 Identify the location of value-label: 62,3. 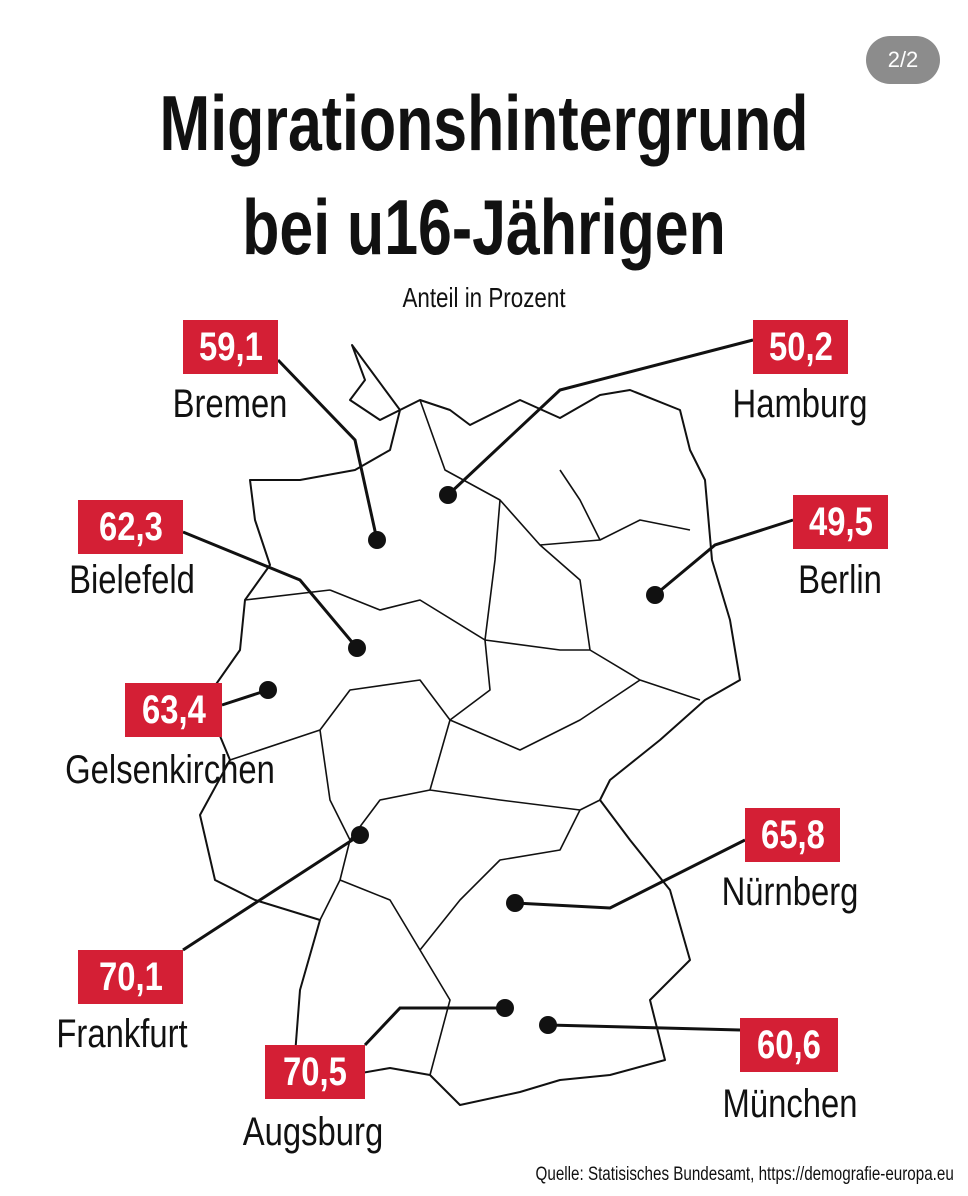
(130, 527).